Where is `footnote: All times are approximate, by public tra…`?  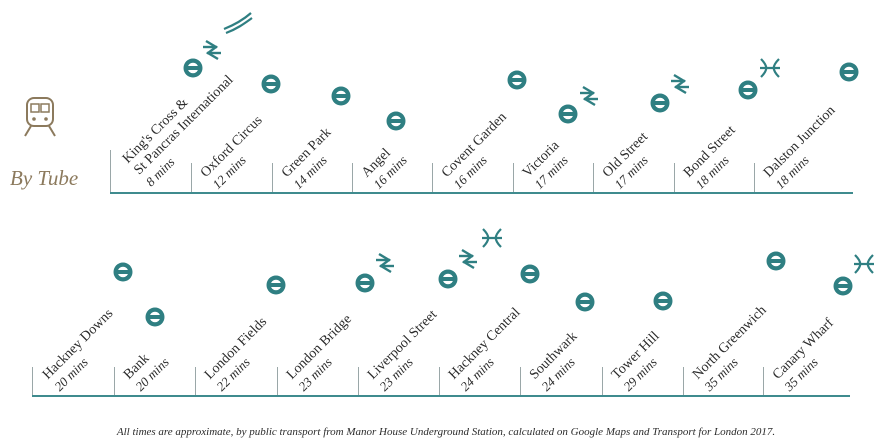 footnote: All times are approximate, by public tra… is located at coordinates (446, 432).